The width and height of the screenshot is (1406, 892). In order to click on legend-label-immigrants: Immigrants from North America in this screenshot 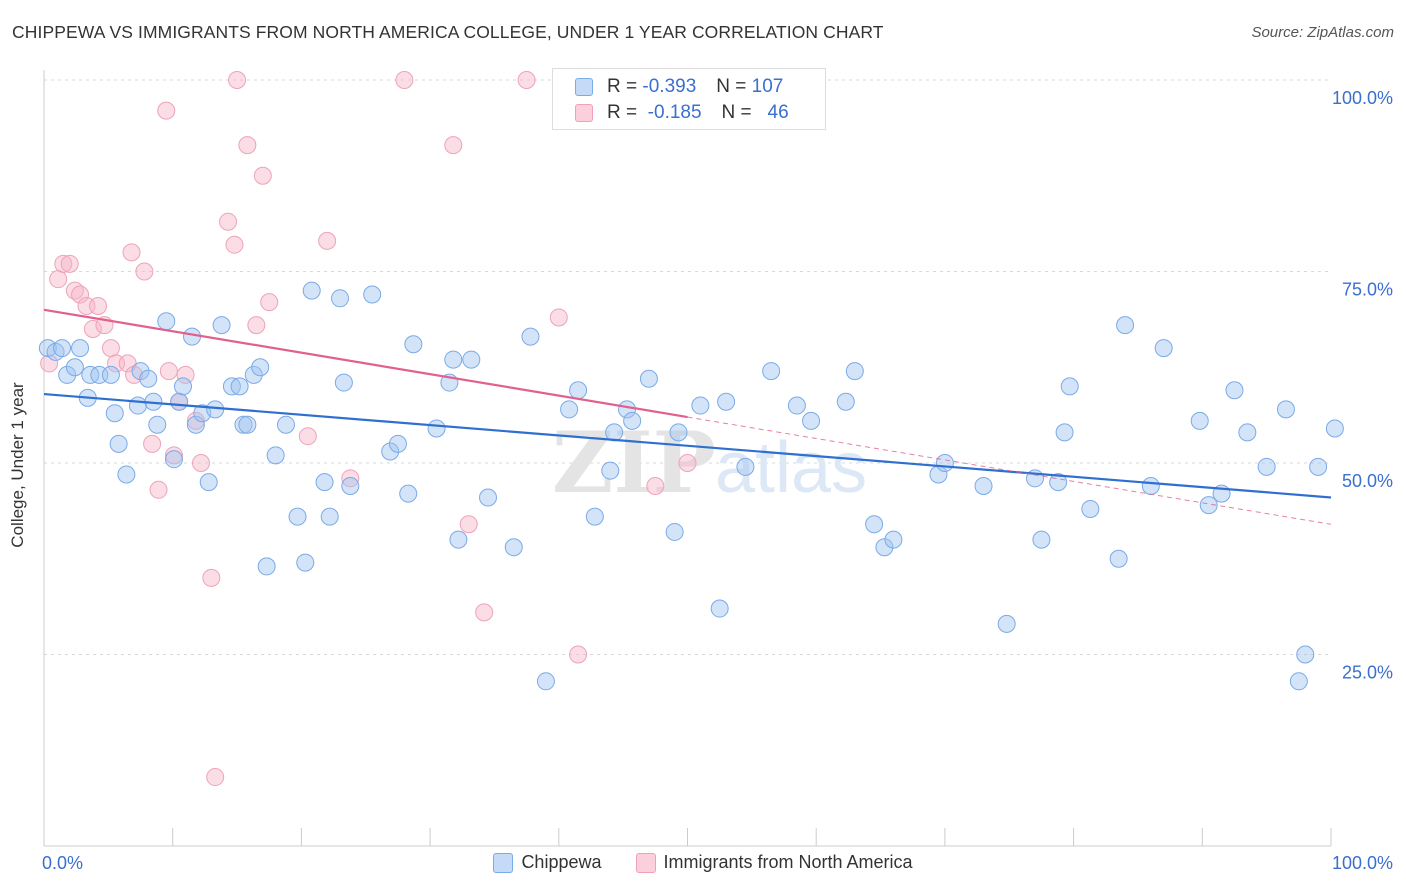, I will do `click(788, 862)`.